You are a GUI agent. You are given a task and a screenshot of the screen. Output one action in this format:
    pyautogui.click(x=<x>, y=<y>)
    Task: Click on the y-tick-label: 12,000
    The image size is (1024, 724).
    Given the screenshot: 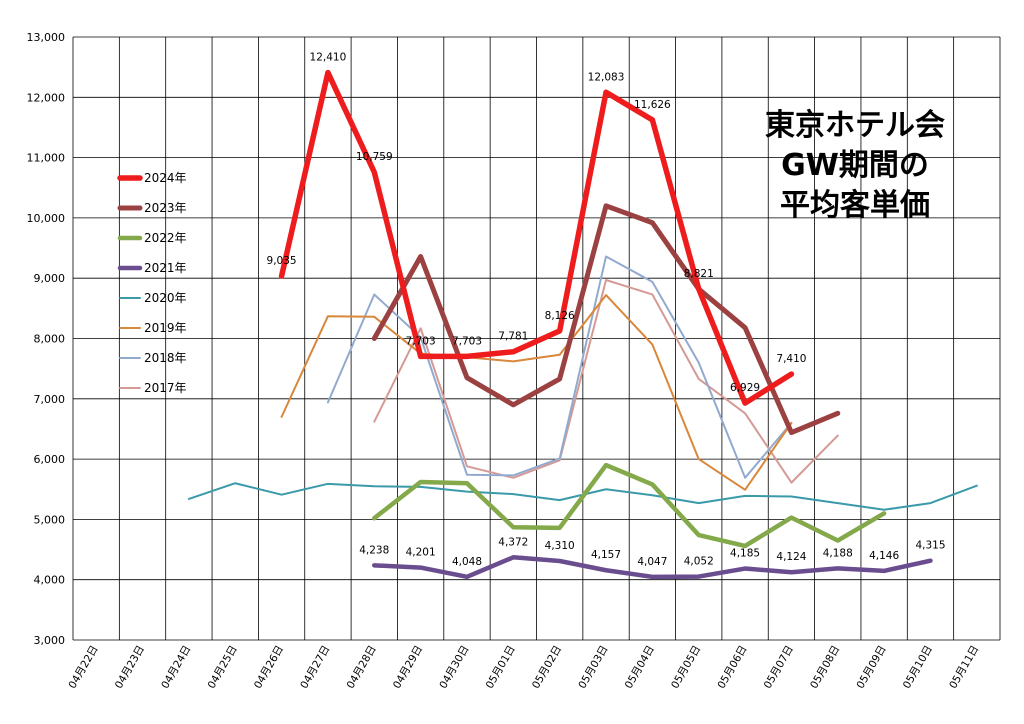 What is the action you would take?
    pyautogui.click(x=46, y=97)
    